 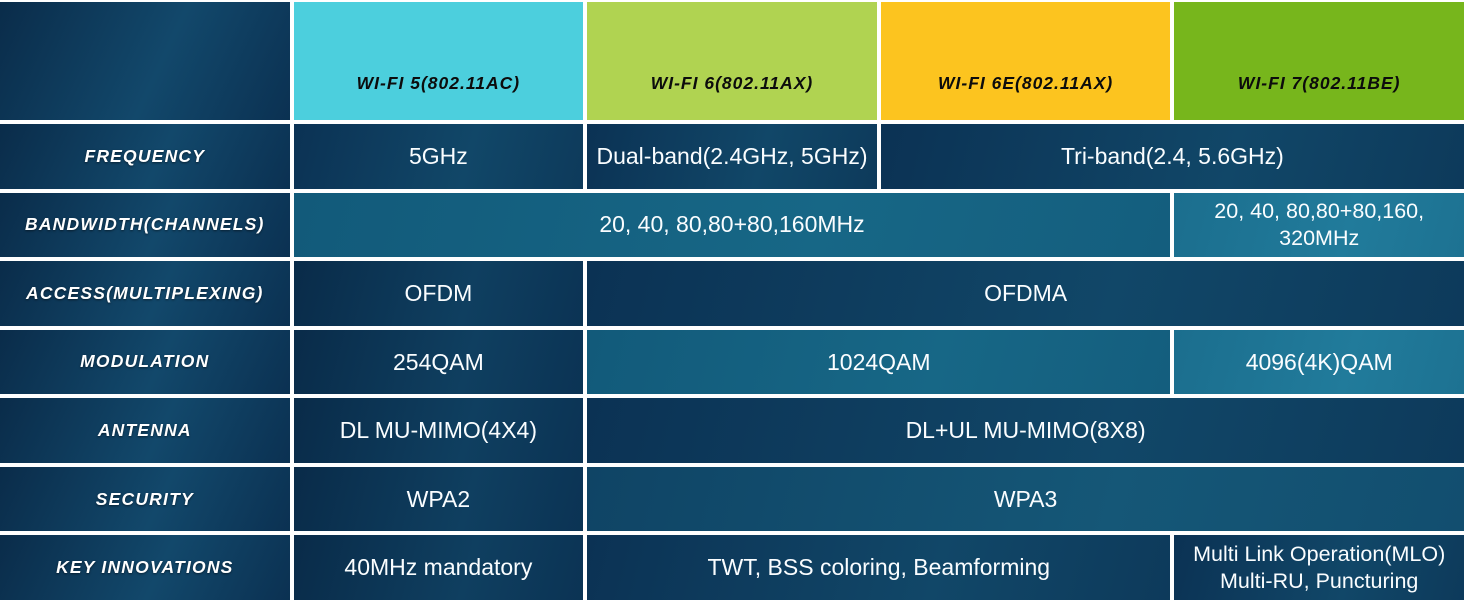 What do you see at coordinates (1025, 61) in the screenshot?
I see `column-header-wifi6e: WI-FI 6E(802.11AX)` at bounding box center [1025, 61].